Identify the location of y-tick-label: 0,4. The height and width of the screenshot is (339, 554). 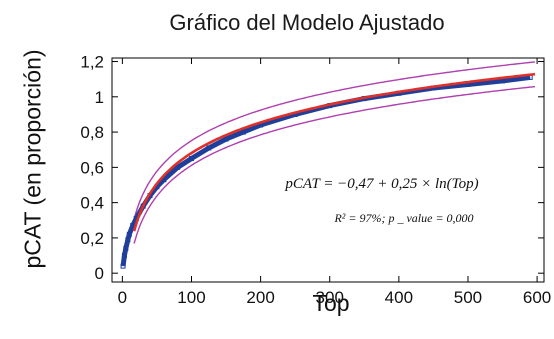
(92, 203).